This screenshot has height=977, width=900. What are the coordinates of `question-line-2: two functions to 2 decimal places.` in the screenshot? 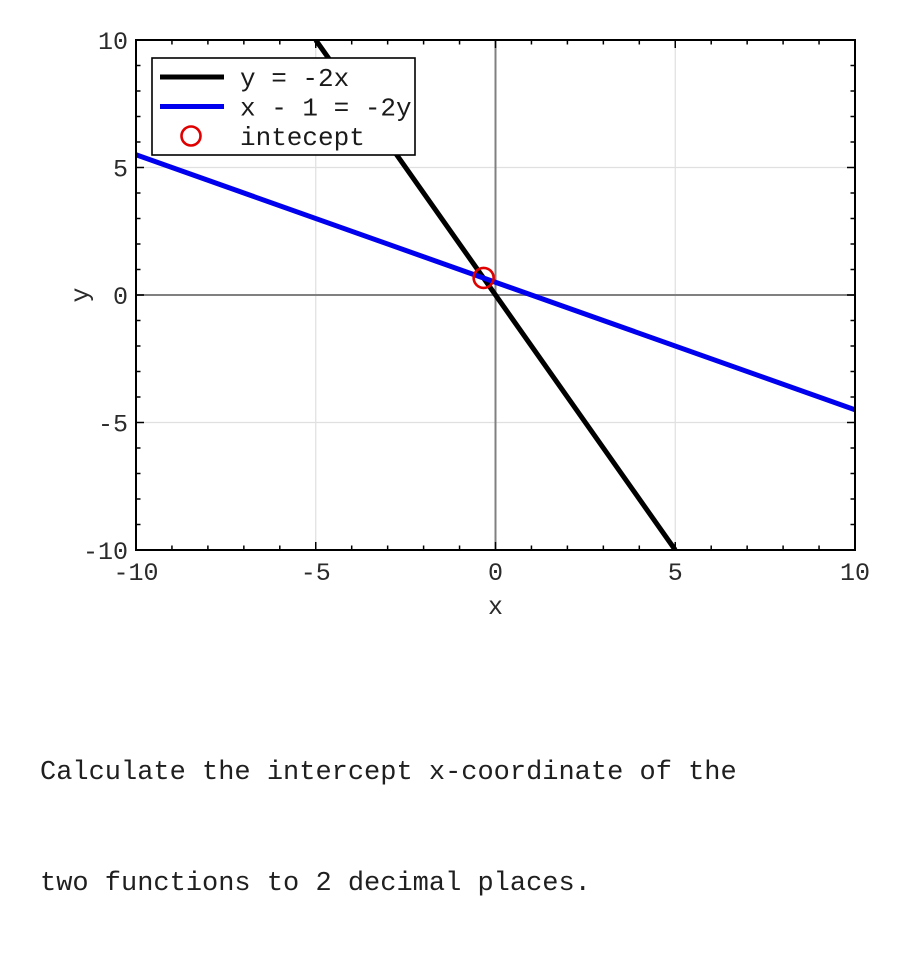 It's located at (315, 884).